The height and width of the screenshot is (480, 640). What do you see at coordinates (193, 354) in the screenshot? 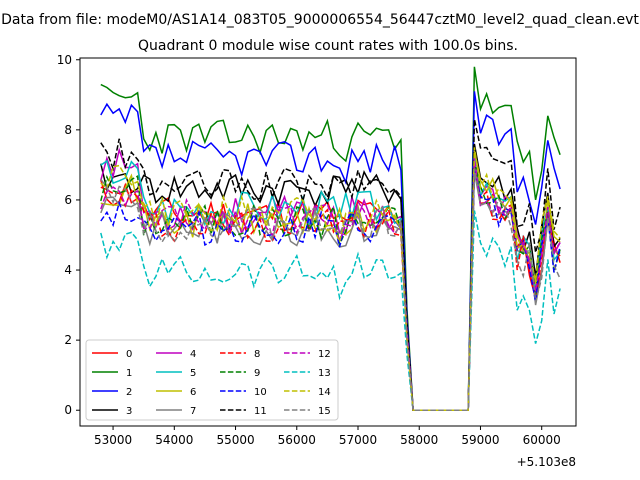
I see `legend-label-4: 4` at bounding box center [193, 354].